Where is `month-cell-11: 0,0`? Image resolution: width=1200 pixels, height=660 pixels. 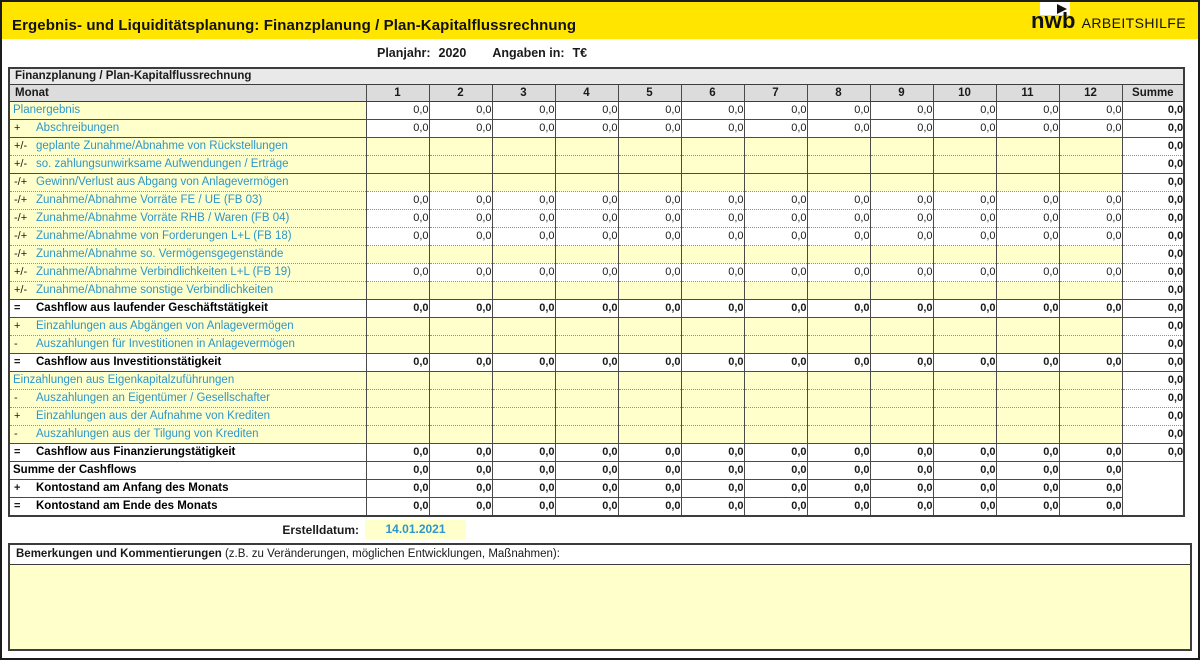 month-cell-11: 0,0 is located at coordinates (1027, 488).